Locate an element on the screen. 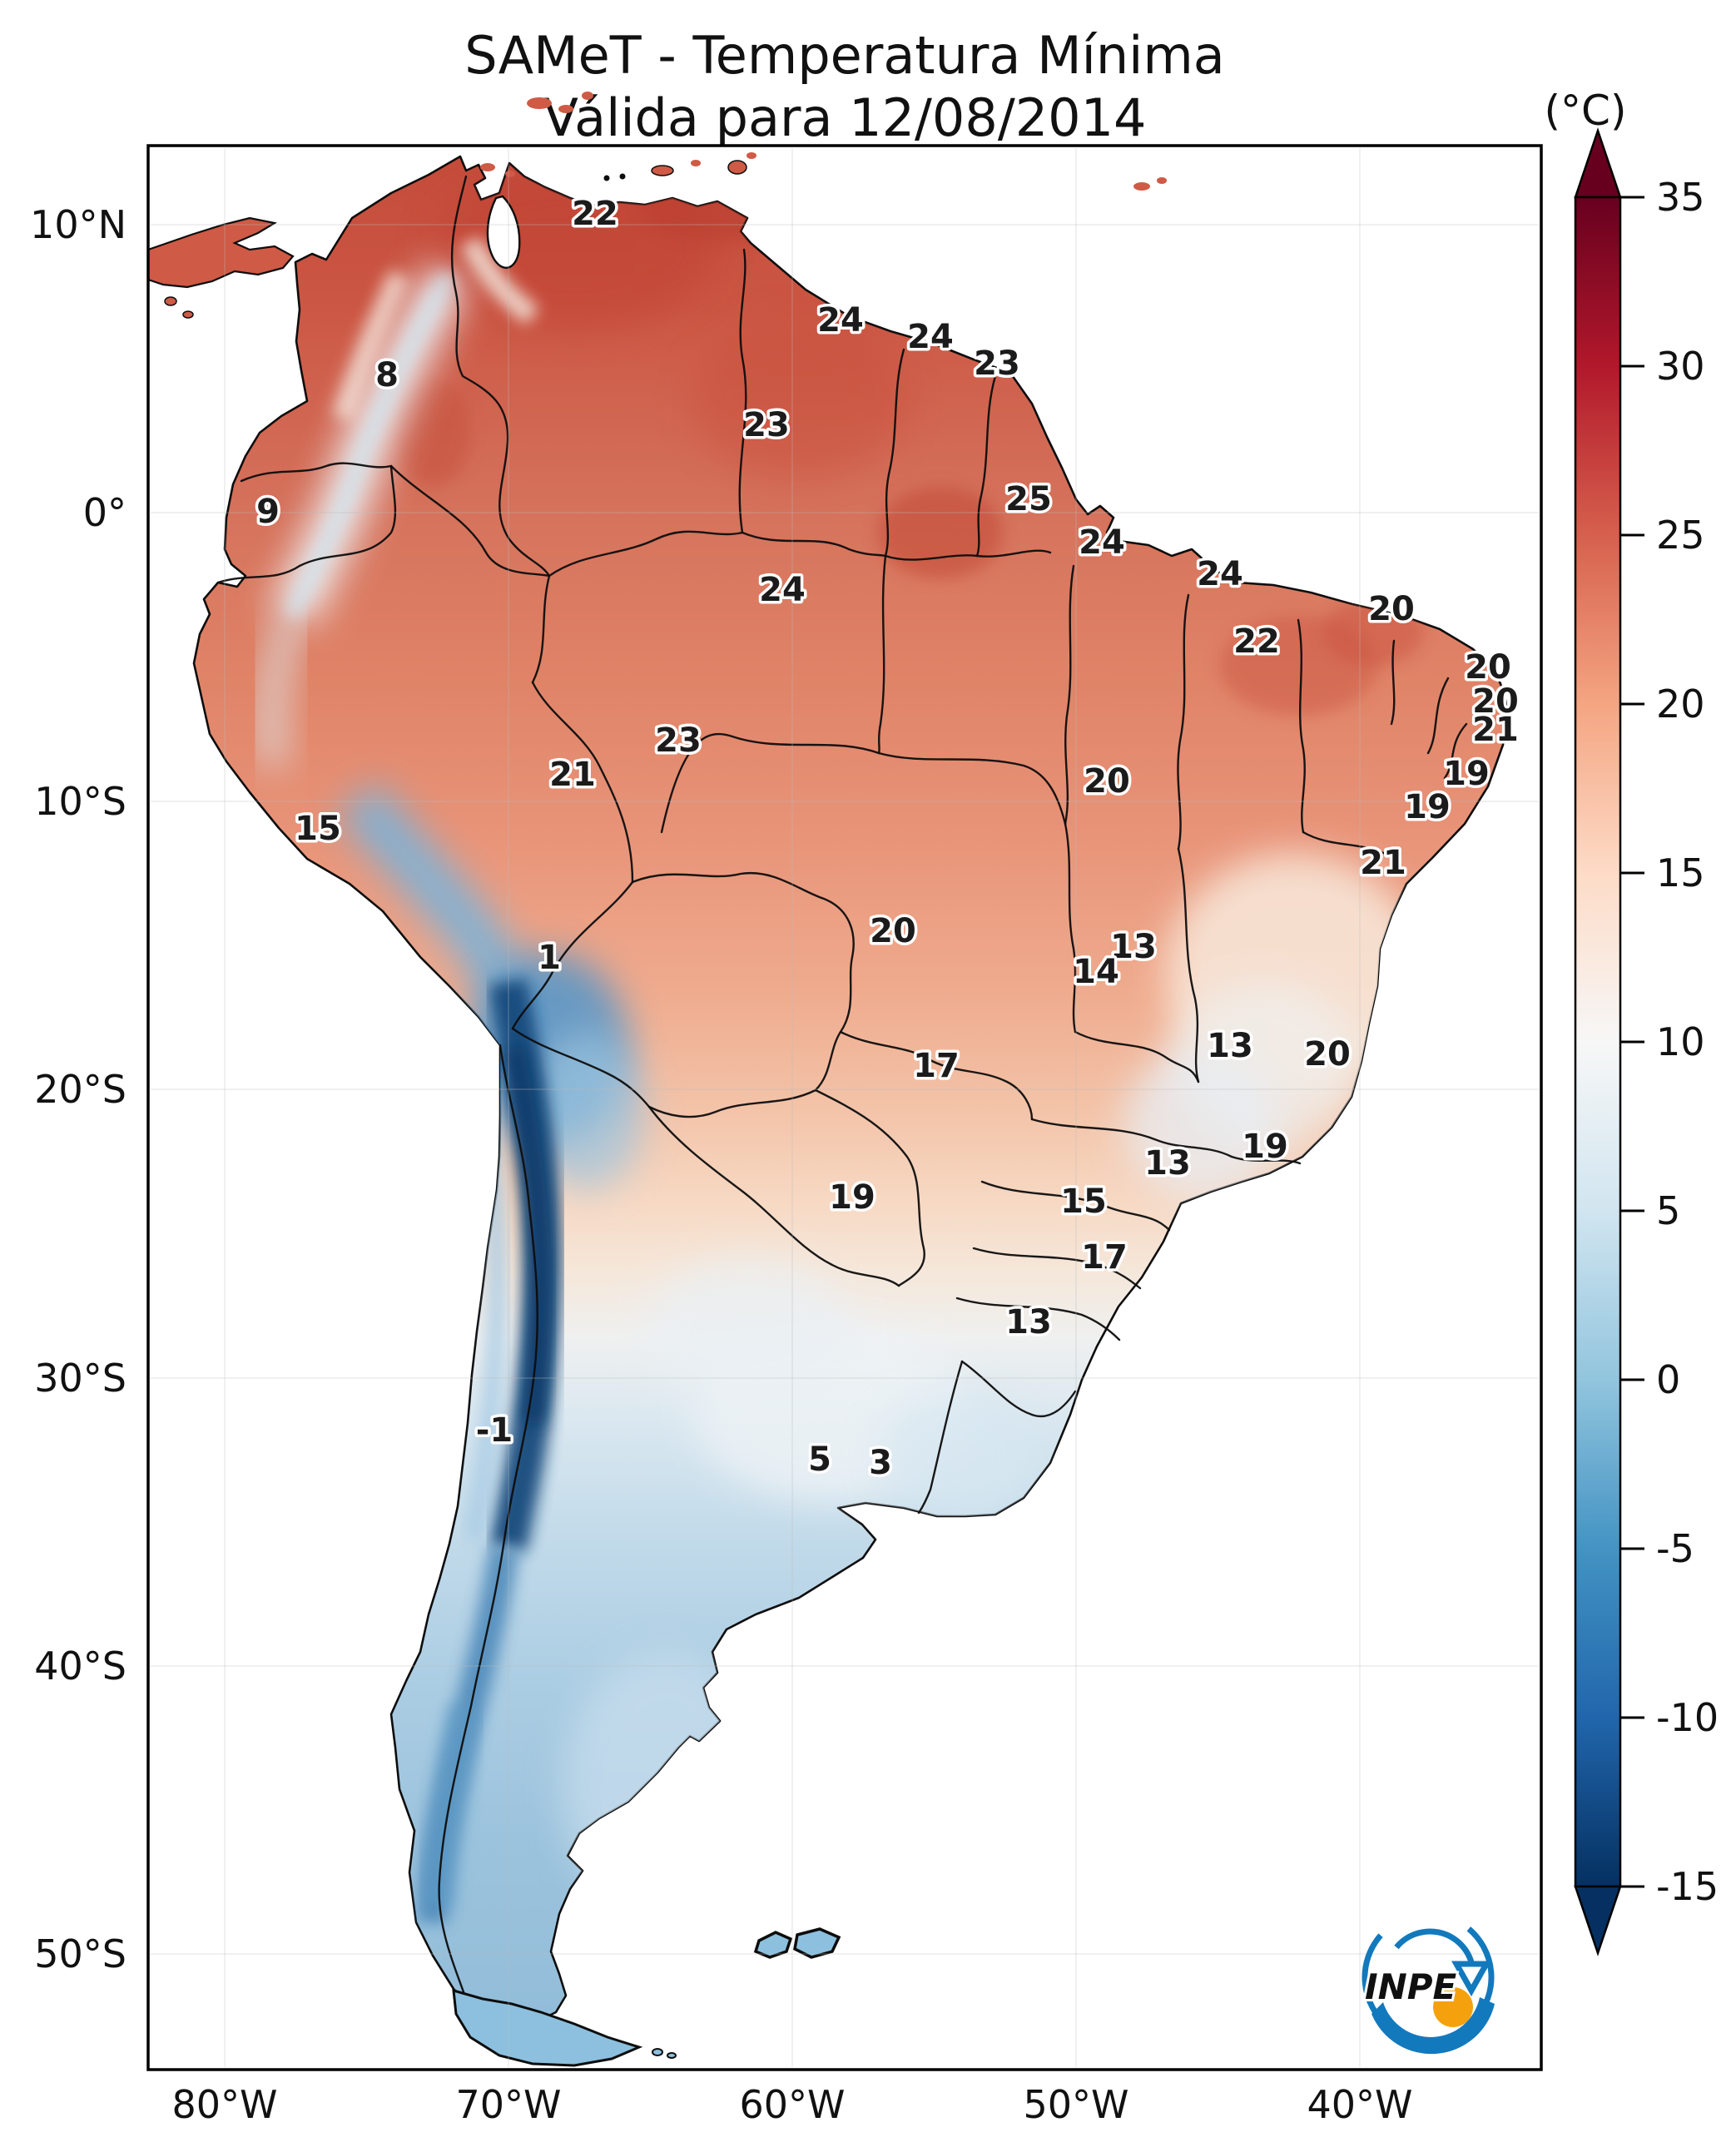  logo-arrowhead is located at coordinates (1471, 1979).